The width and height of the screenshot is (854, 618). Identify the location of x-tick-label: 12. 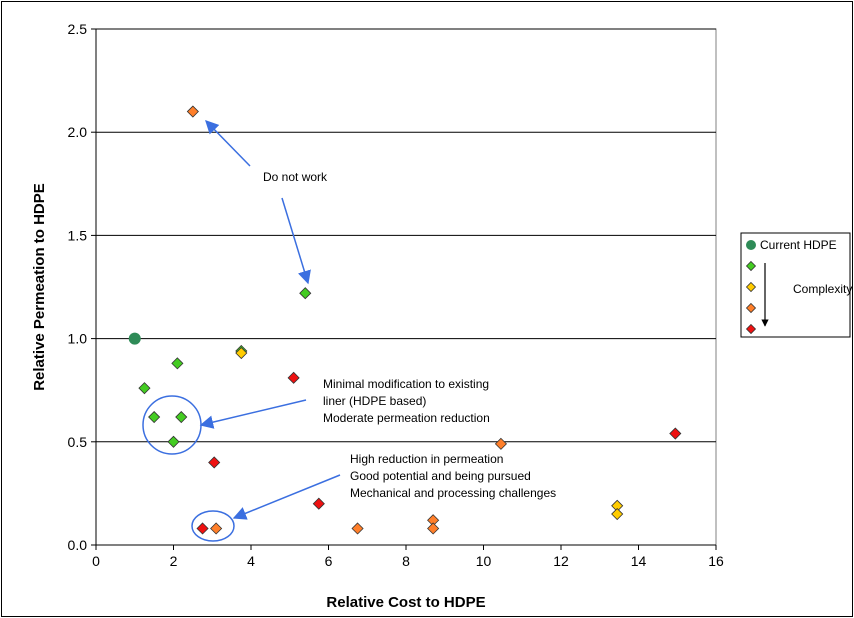
(561, 561).